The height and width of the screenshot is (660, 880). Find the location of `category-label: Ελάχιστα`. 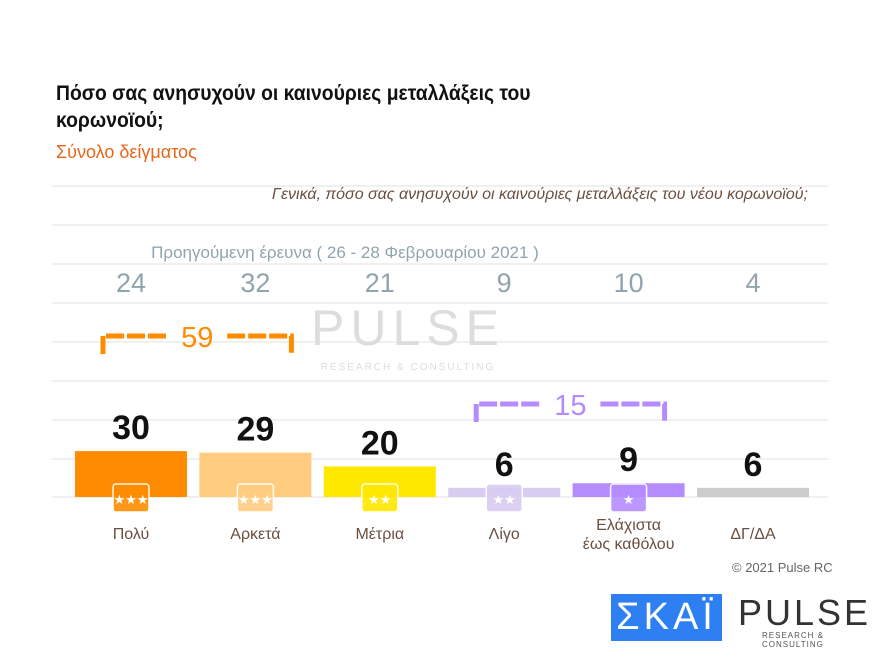

category-label: Ελάχιστα is located at coordinates (628, 525).